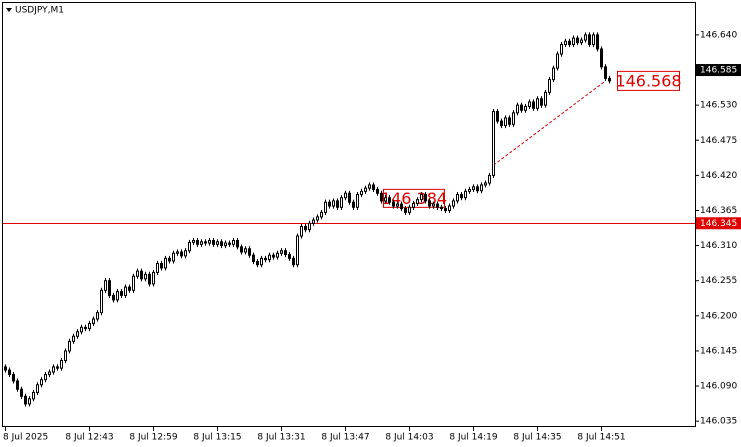  What do you see at coordinates (39, 11) in the screenshot?
I see `chart-title: USDJPY,M1` at bounding box center [39, 11].